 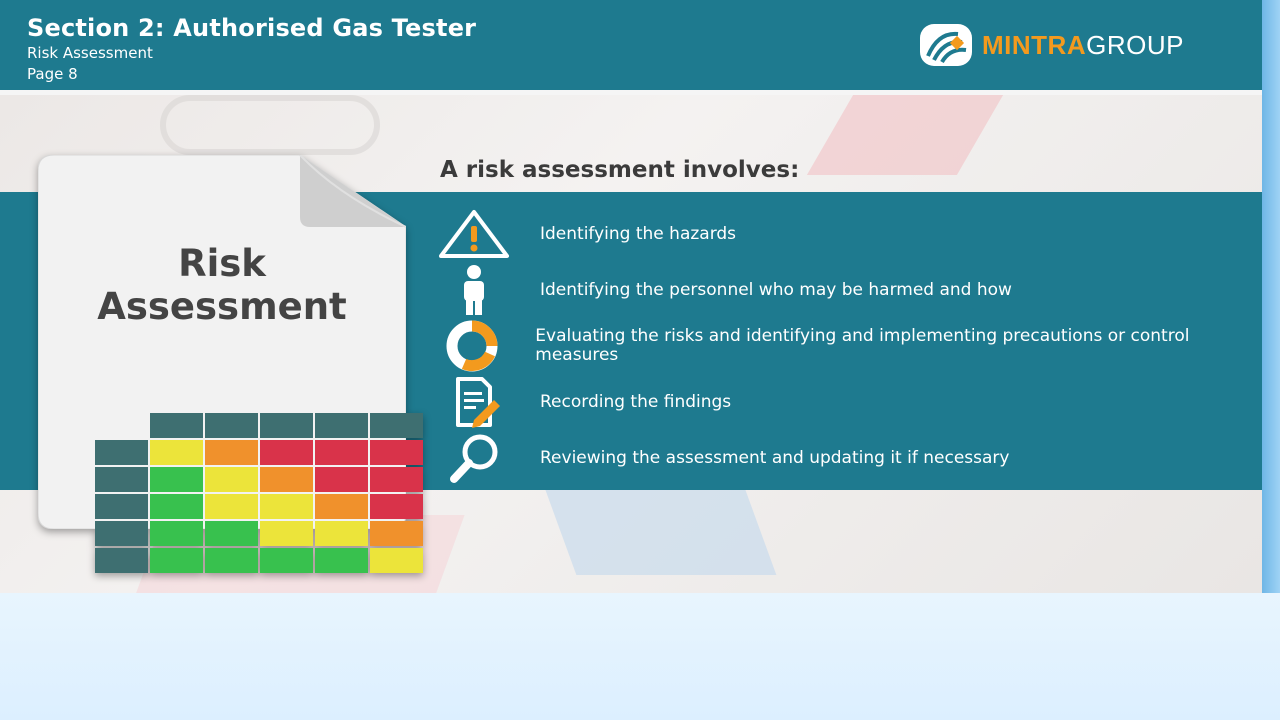 What do you see at coordinates (660, 530) in the screenshot?
I see `background-blue-shape` at bounding box center [660, 530].